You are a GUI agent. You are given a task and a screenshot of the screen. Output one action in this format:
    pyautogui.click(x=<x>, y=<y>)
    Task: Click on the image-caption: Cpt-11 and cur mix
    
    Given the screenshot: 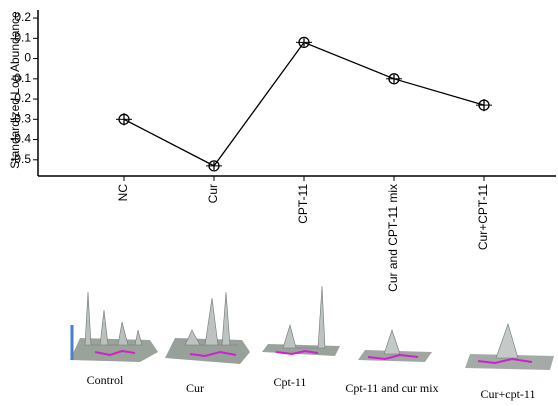 What is the action you would take?
    pyautogui.click(x=391, y=388)
    